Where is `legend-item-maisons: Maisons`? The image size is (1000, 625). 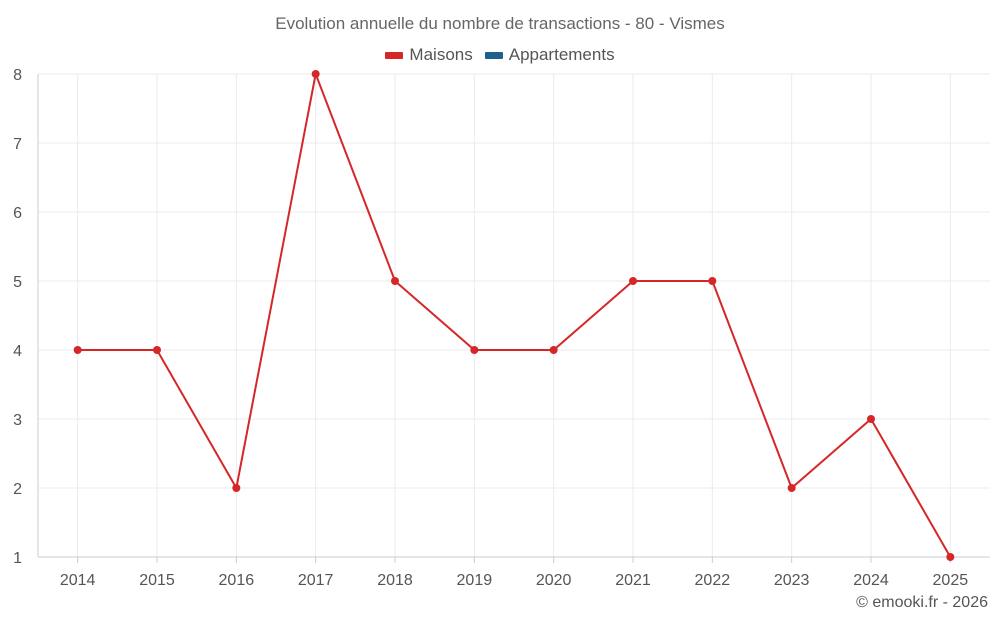
legend-item-maisons: Maisons is located at coordinates (429, 55).